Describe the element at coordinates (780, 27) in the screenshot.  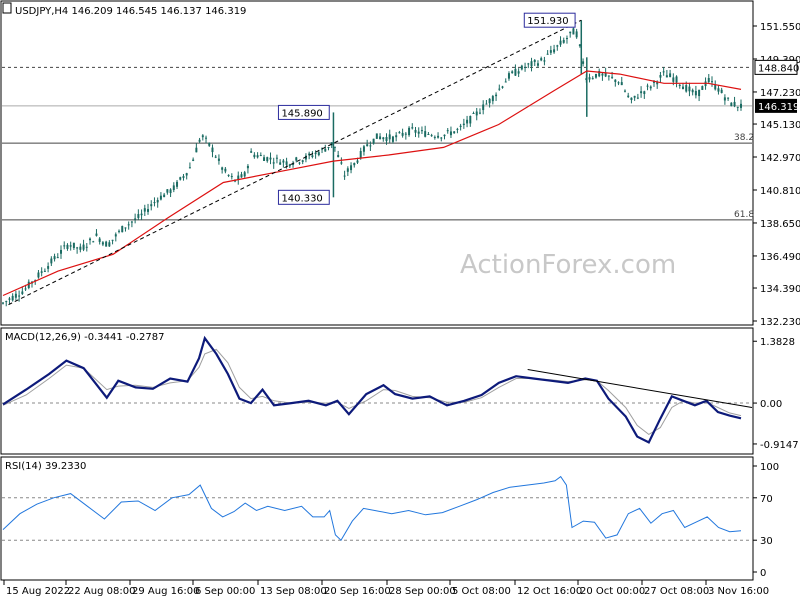
I see `price-tick-label: 151.550` at that location.